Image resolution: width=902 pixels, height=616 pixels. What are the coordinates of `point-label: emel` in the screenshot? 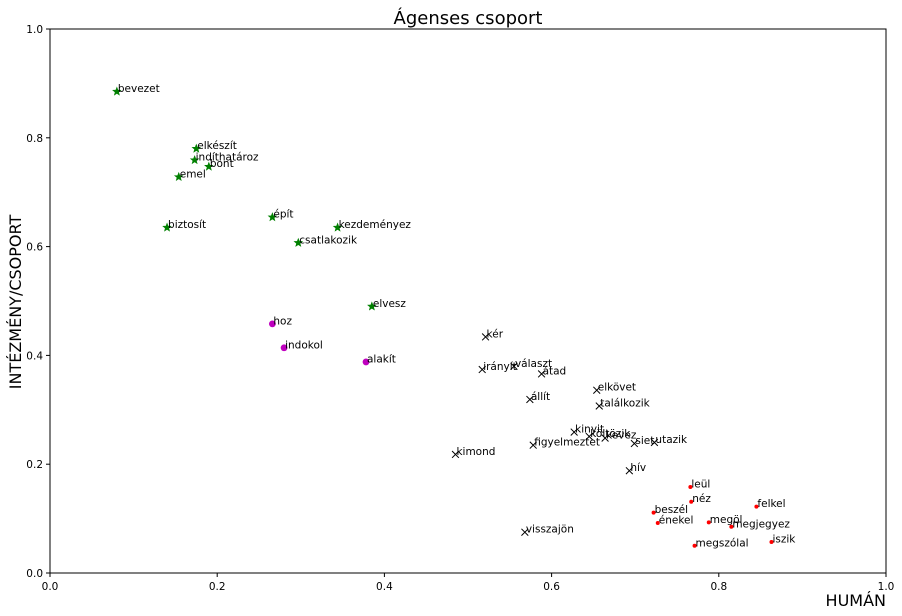 It's located at (193, 174).